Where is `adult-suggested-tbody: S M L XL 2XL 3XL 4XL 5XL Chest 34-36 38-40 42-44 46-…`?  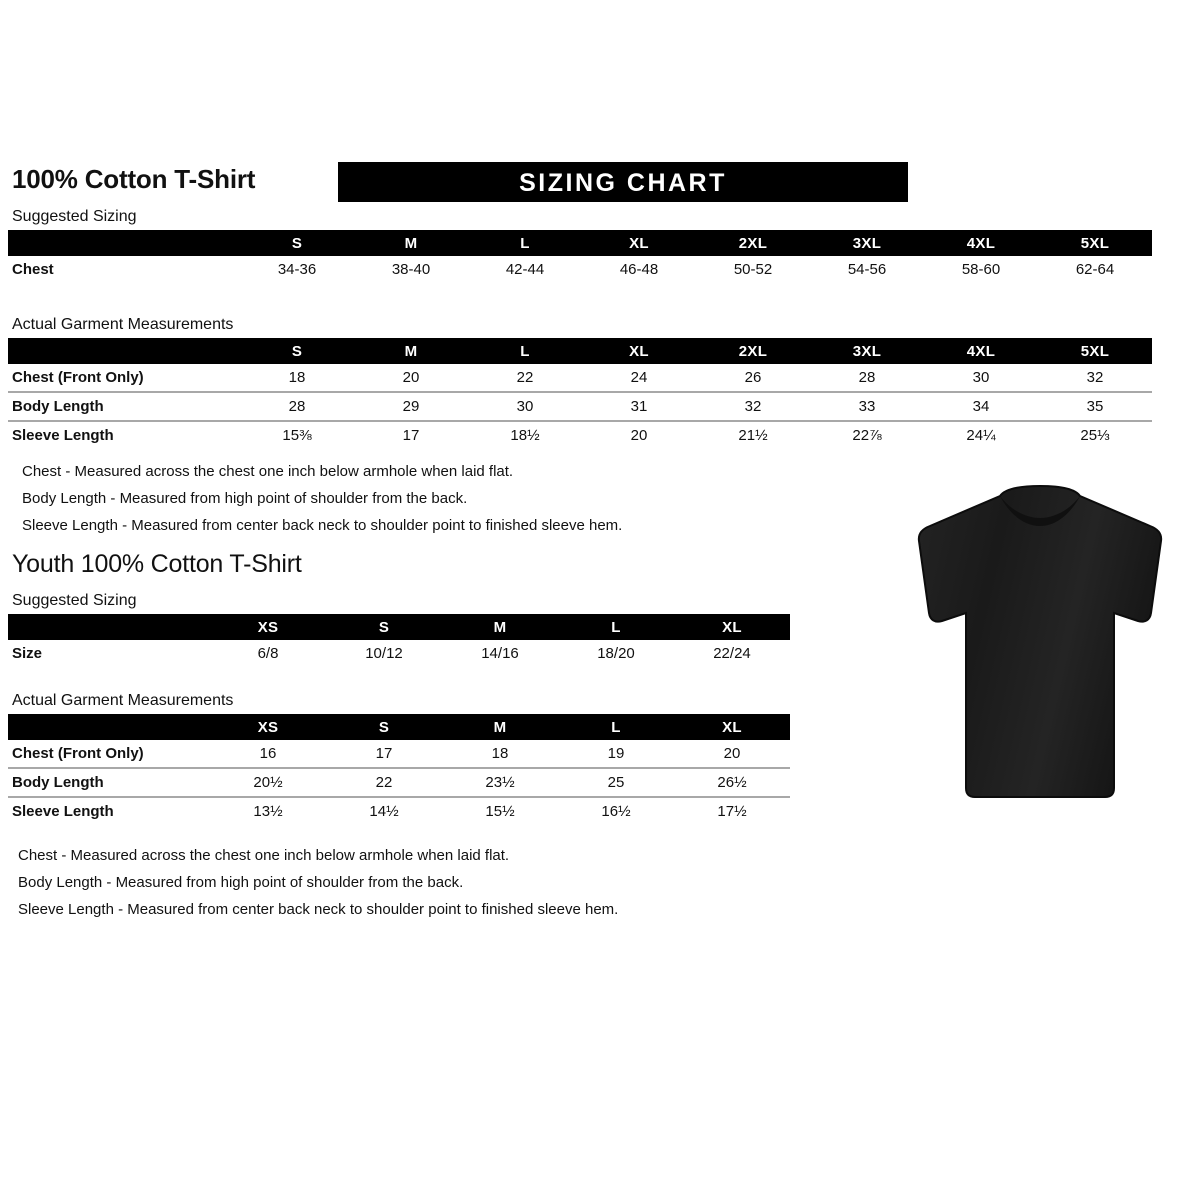
adult-suggested-tbody: S M L XL 2XL 3XL 4XL 5XL Chest 34-36 38-40 42-44 46-… is located at coordinates (580, 256).